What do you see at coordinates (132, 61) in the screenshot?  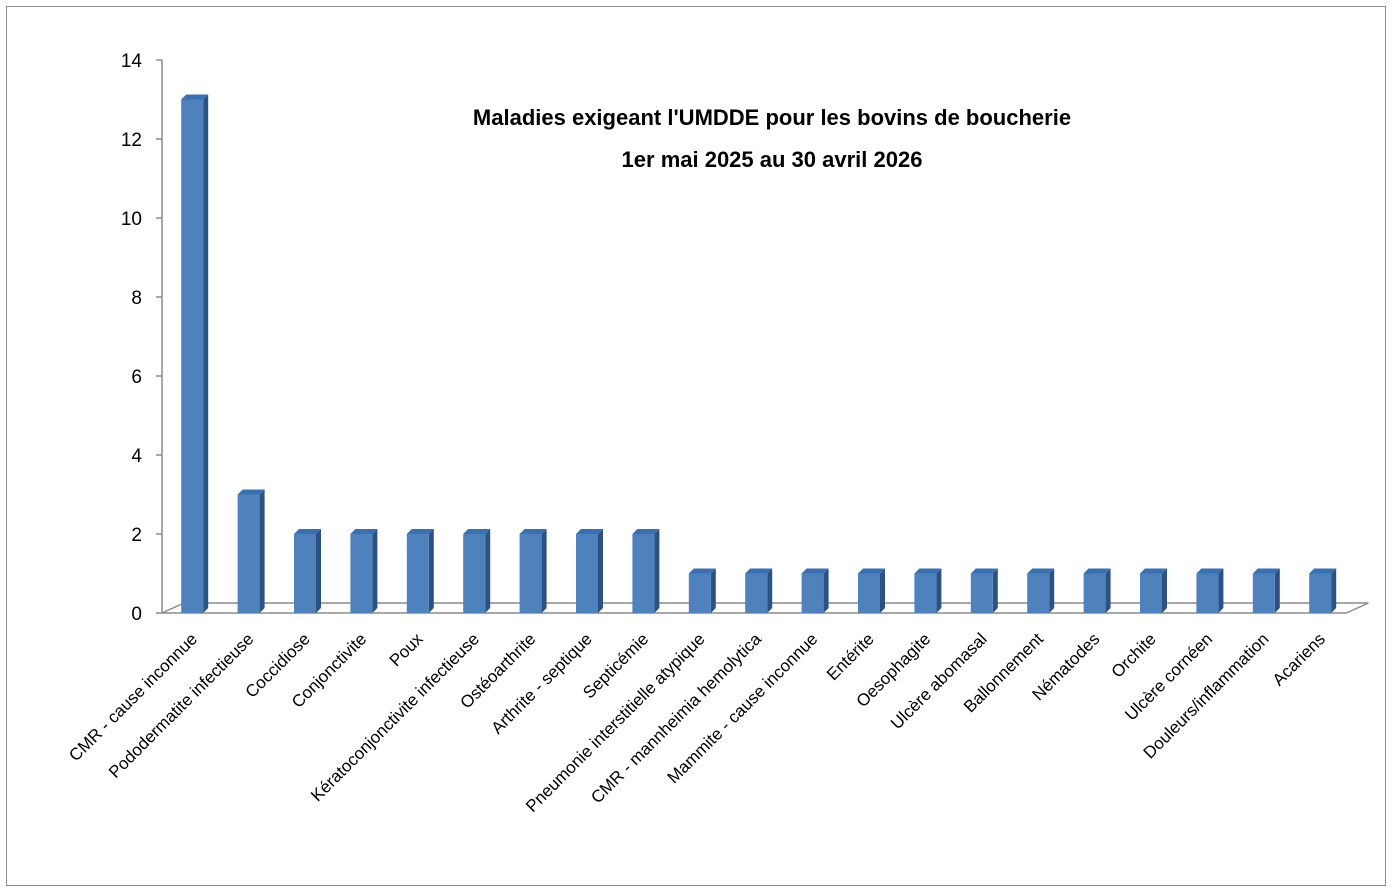 I see `y-tick-label: 14` at bounding box center [132, 61].